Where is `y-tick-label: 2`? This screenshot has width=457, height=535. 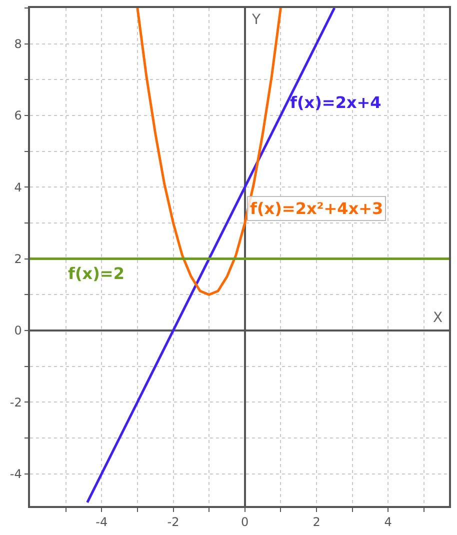
y-tick-label: 2 is located at coordinates (18, 259).